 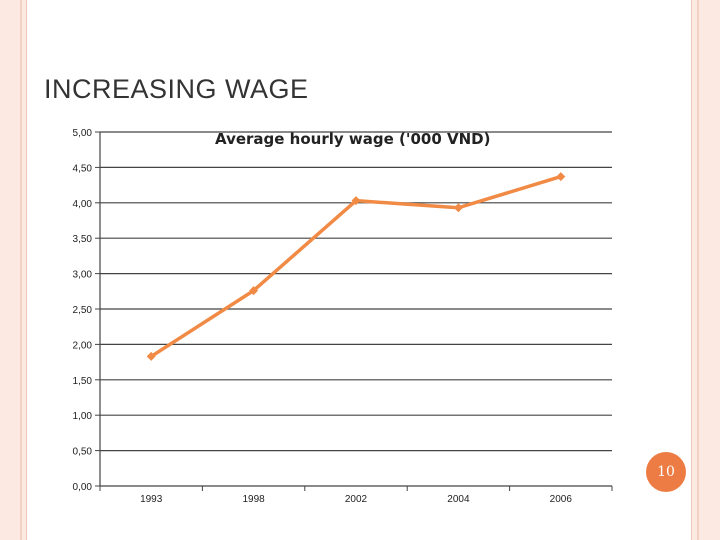 I want to click on slide-title: INCREASING WAGE, so click(x=176, y=89).